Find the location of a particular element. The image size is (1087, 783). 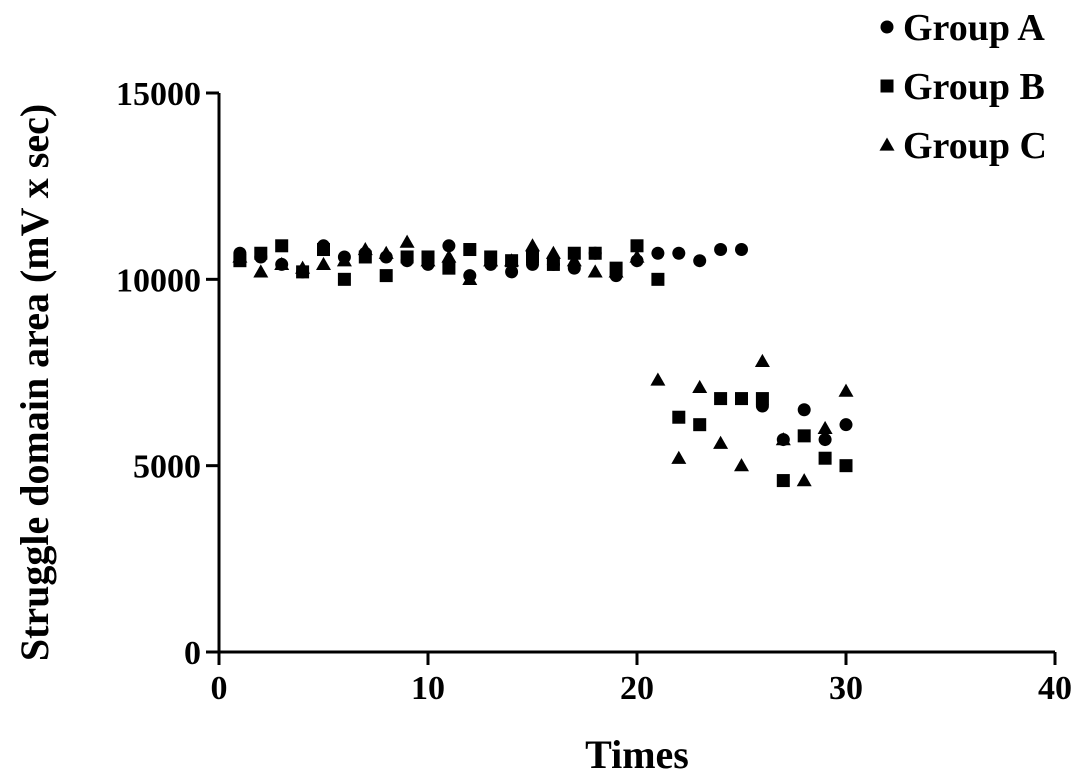

x-tick-label: 20 is located at coordinates (637, 688).